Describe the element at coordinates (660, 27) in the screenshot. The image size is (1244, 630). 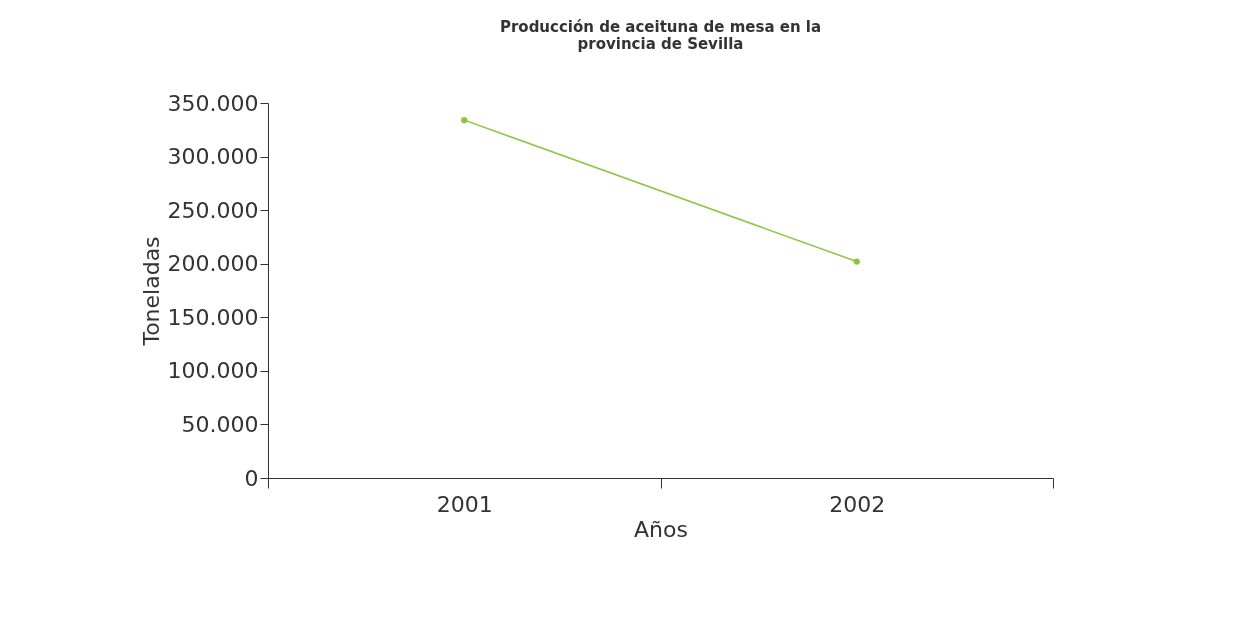
I see `text: Producción de aceituna de mesa en la` at that location.